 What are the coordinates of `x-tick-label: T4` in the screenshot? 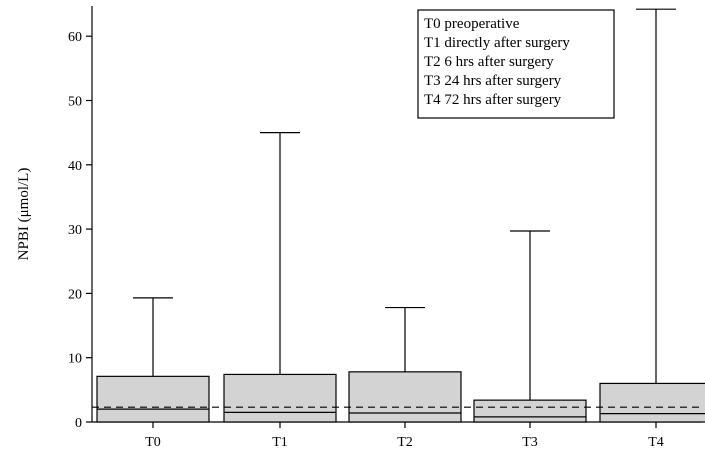 It's located at (656, 442).